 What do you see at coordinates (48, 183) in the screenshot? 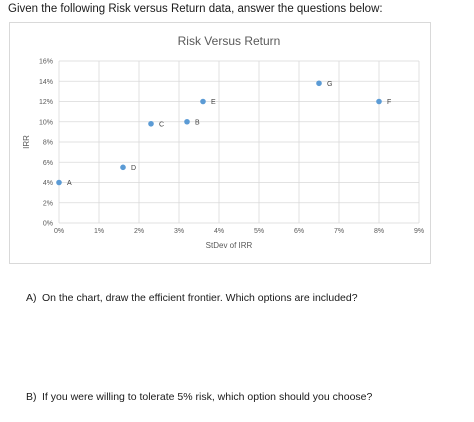
I see `y-tick-label: 4%` at bounding box center [48, 183].